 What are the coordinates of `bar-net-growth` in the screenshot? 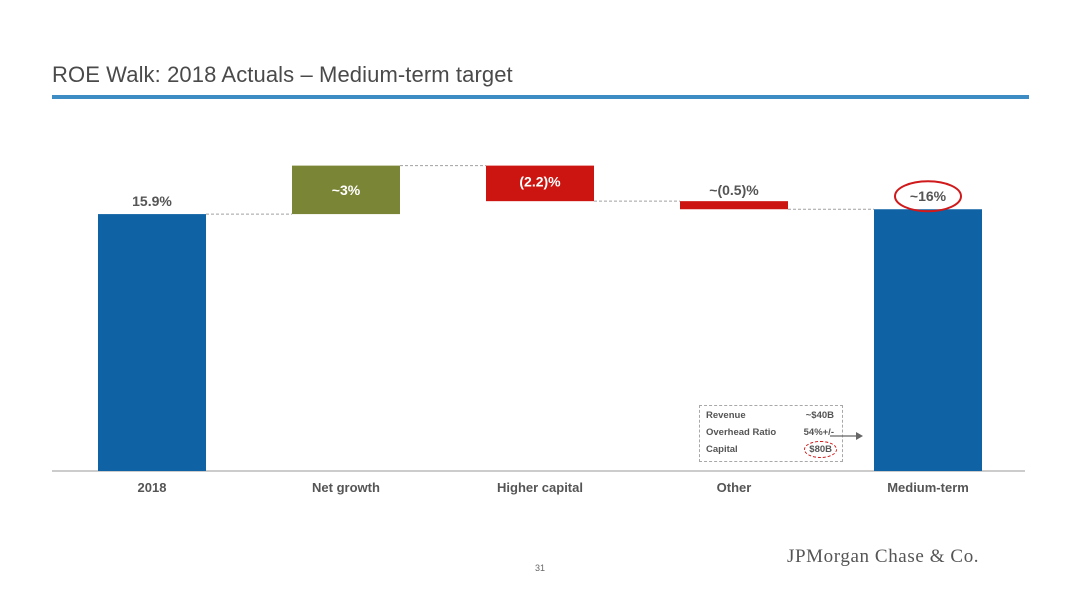 It's located at (346, 190).